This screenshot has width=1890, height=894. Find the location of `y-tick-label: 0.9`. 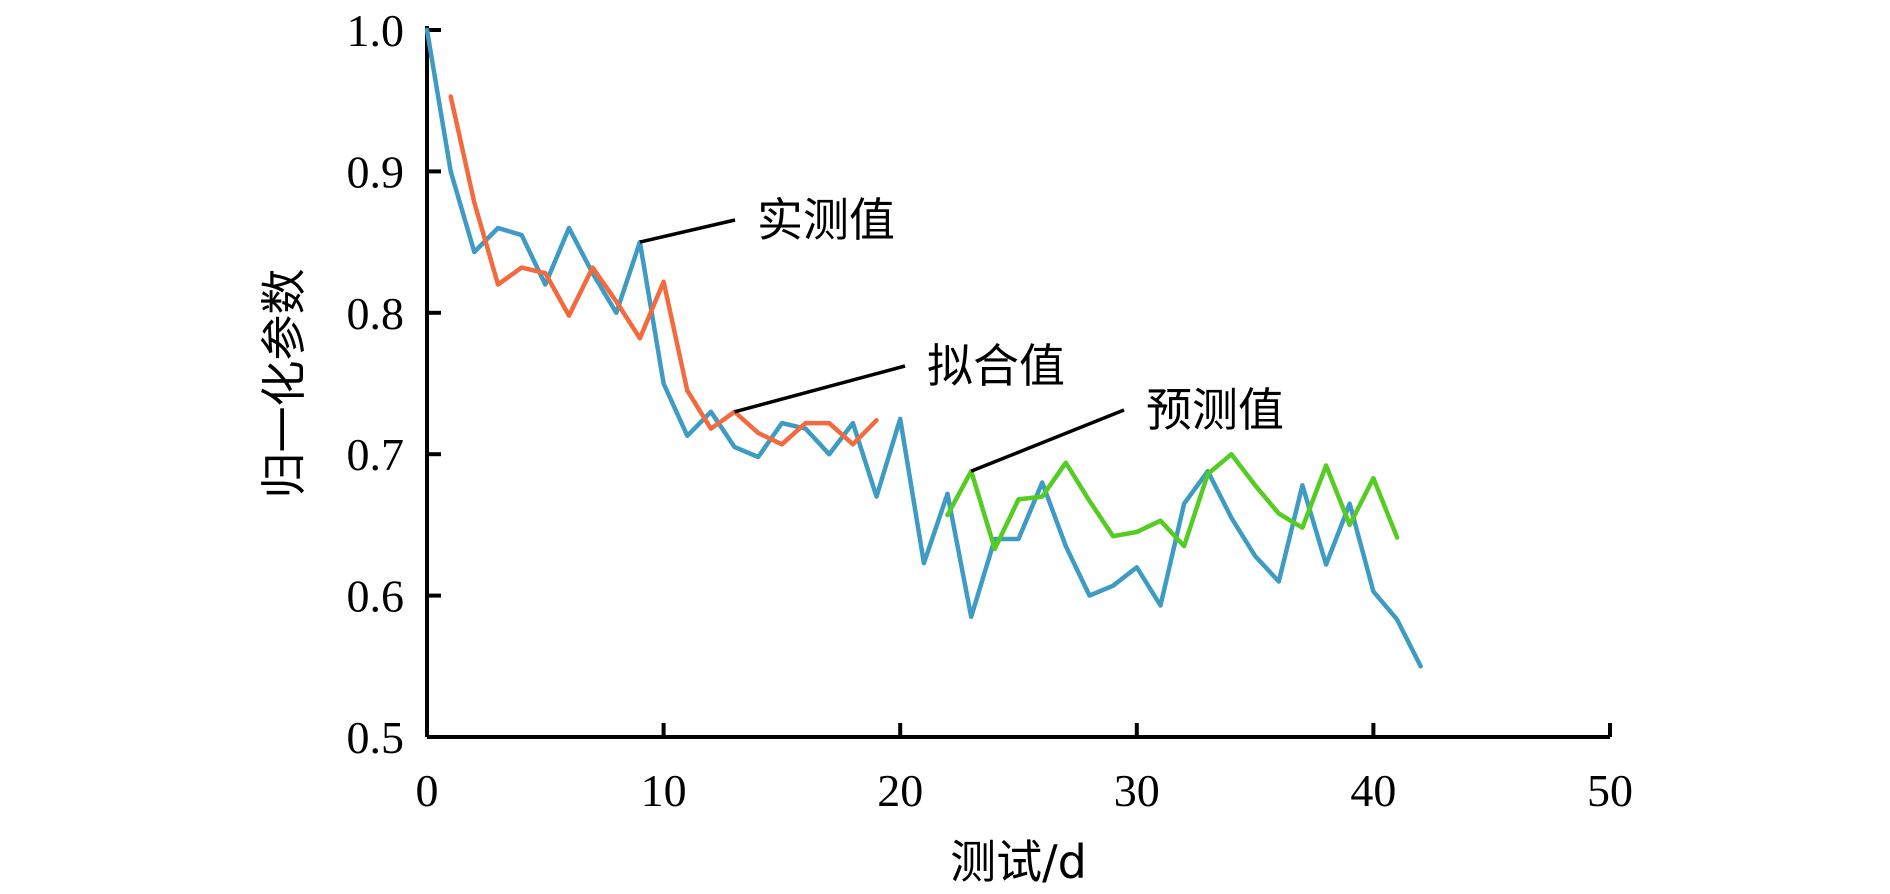

y-tick-label: 0.9 is located at coordinates (376, 171).